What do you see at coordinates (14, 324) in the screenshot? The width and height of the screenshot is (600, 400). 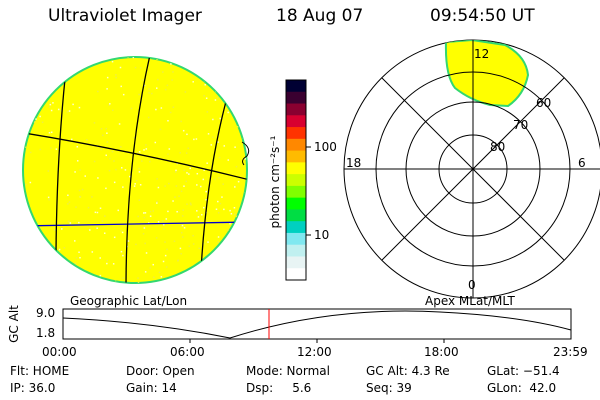 I see `altitude-y-label: GC Alt` at bounding box center [14, 324].